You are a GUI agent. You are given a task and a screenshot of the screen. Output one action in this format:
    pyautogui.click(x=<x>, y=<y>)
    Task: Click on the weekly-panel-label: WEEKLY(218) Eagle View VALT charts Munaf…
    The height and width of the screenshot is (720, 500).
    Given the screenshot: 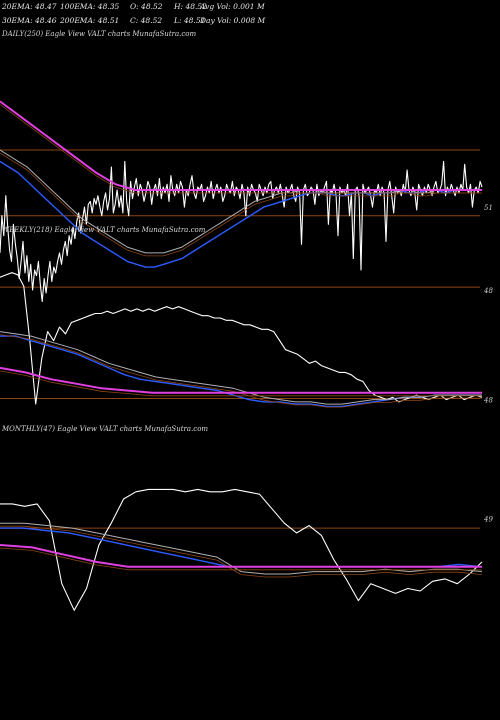 What is the action you would take?
    pyautogui.click(x=104, y=230)
    